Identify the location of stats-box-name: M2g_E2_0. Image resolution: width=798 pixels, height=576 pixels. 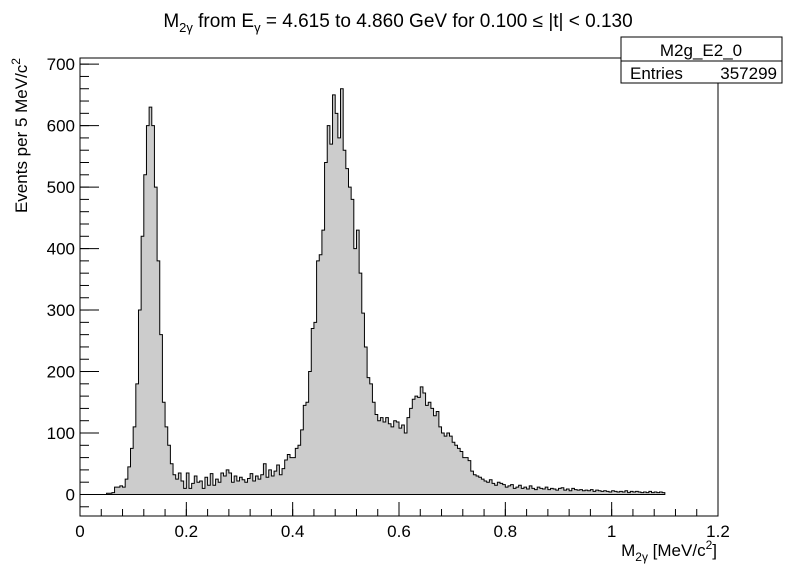
(701, 50).